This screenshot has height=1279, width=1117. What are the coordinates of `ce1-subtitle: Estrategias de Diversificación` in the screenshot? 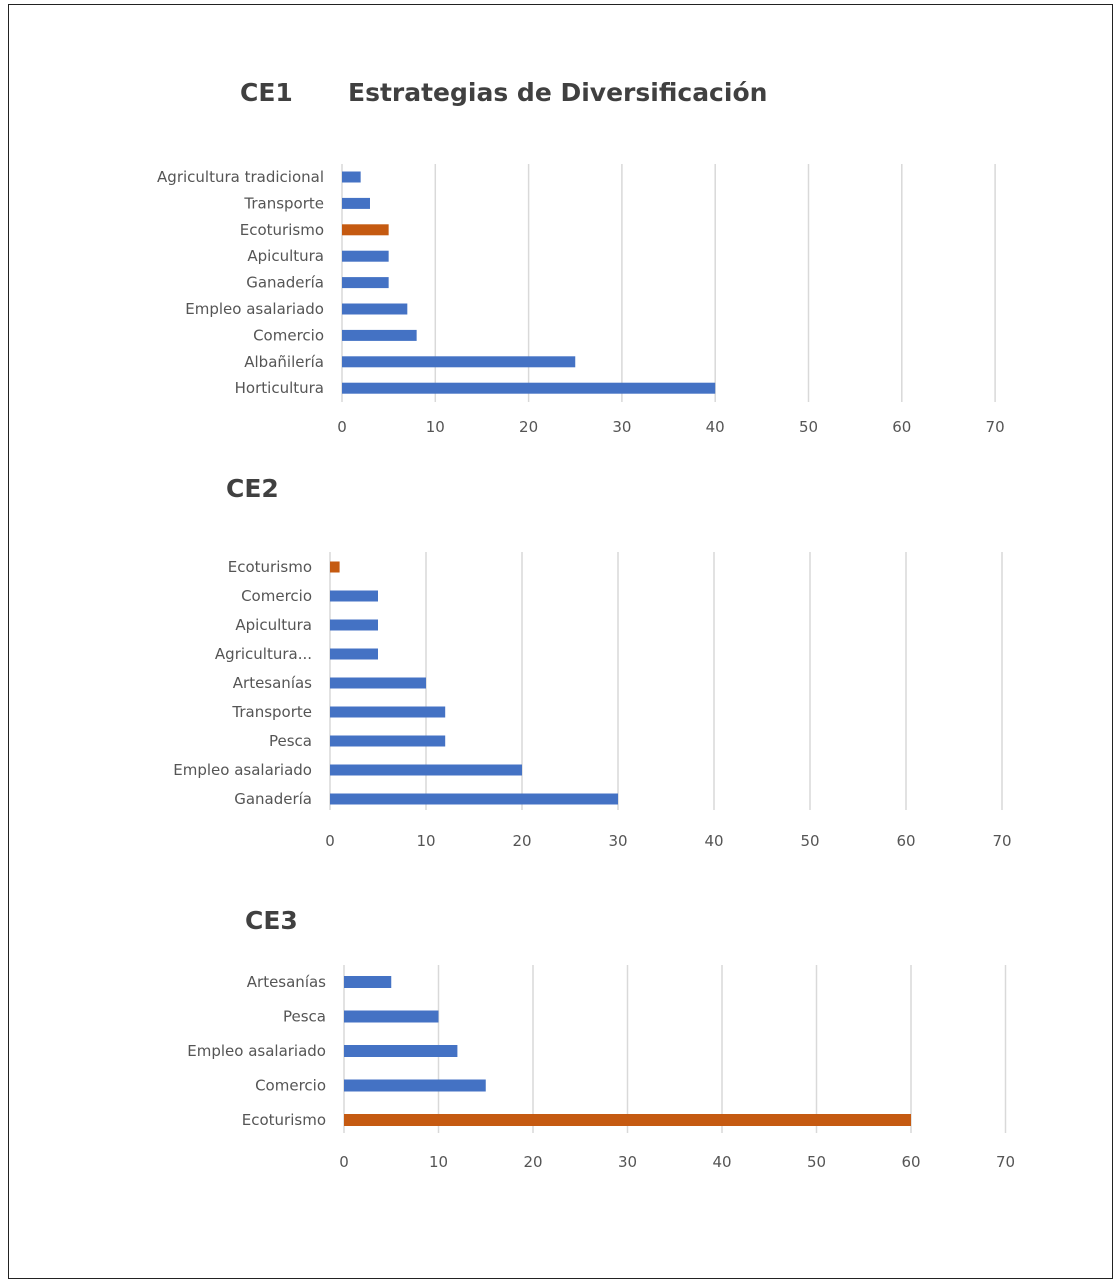 It's located at (558, 92).